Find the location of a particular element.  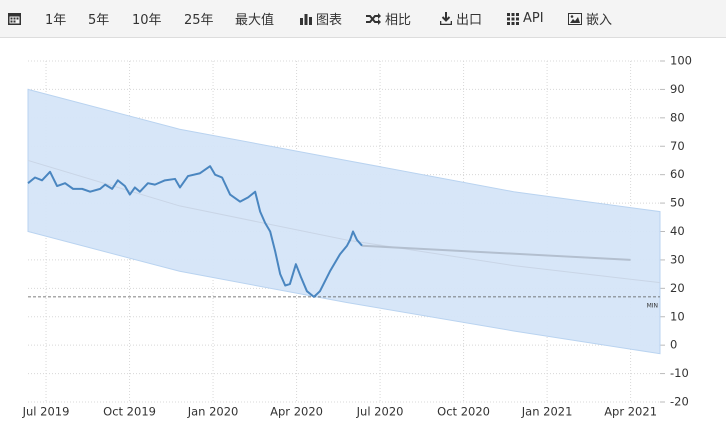

label: 相比 is located at coordinates (398, 20).